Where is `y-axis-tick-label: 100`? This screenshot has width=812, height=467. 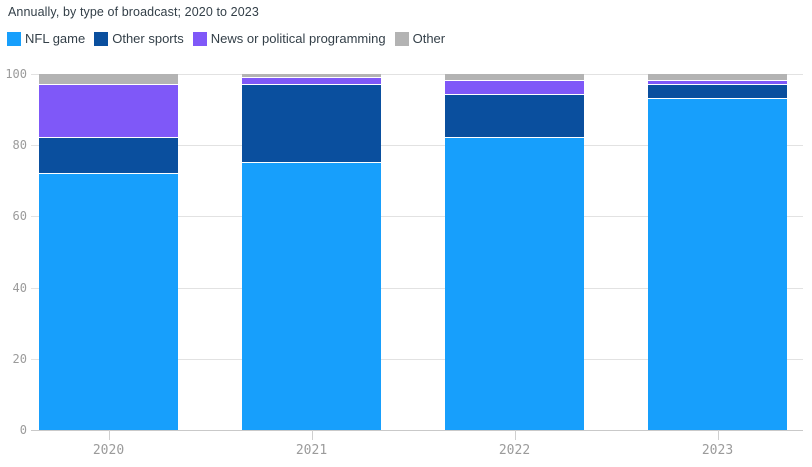
y-axis-tick-label: 100 is located at coordinates (16, 74).